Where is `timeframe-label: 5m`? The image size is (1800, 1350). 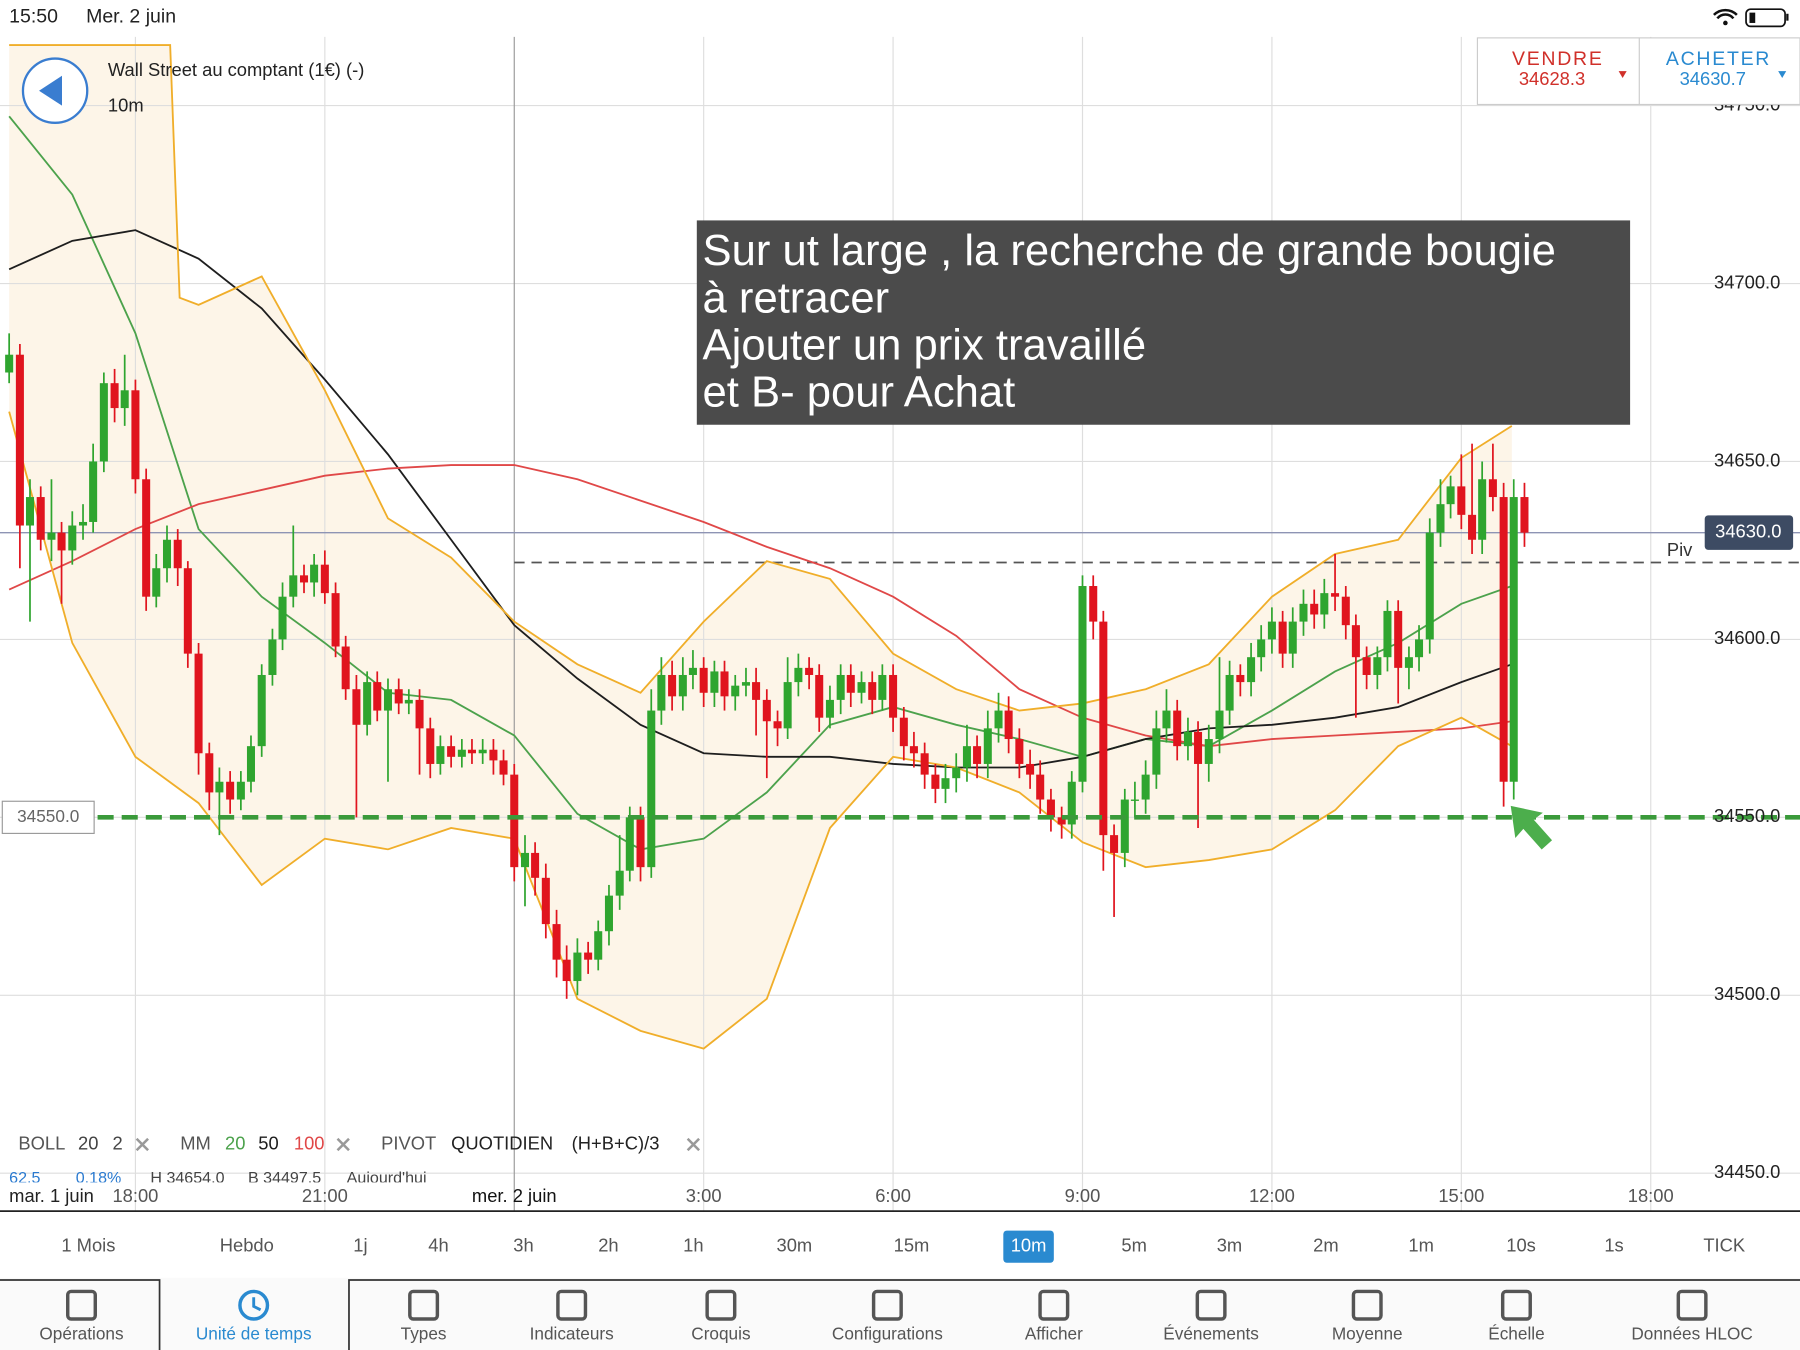 timeframe-label: 5m is located at coordinates (1134, 1245).